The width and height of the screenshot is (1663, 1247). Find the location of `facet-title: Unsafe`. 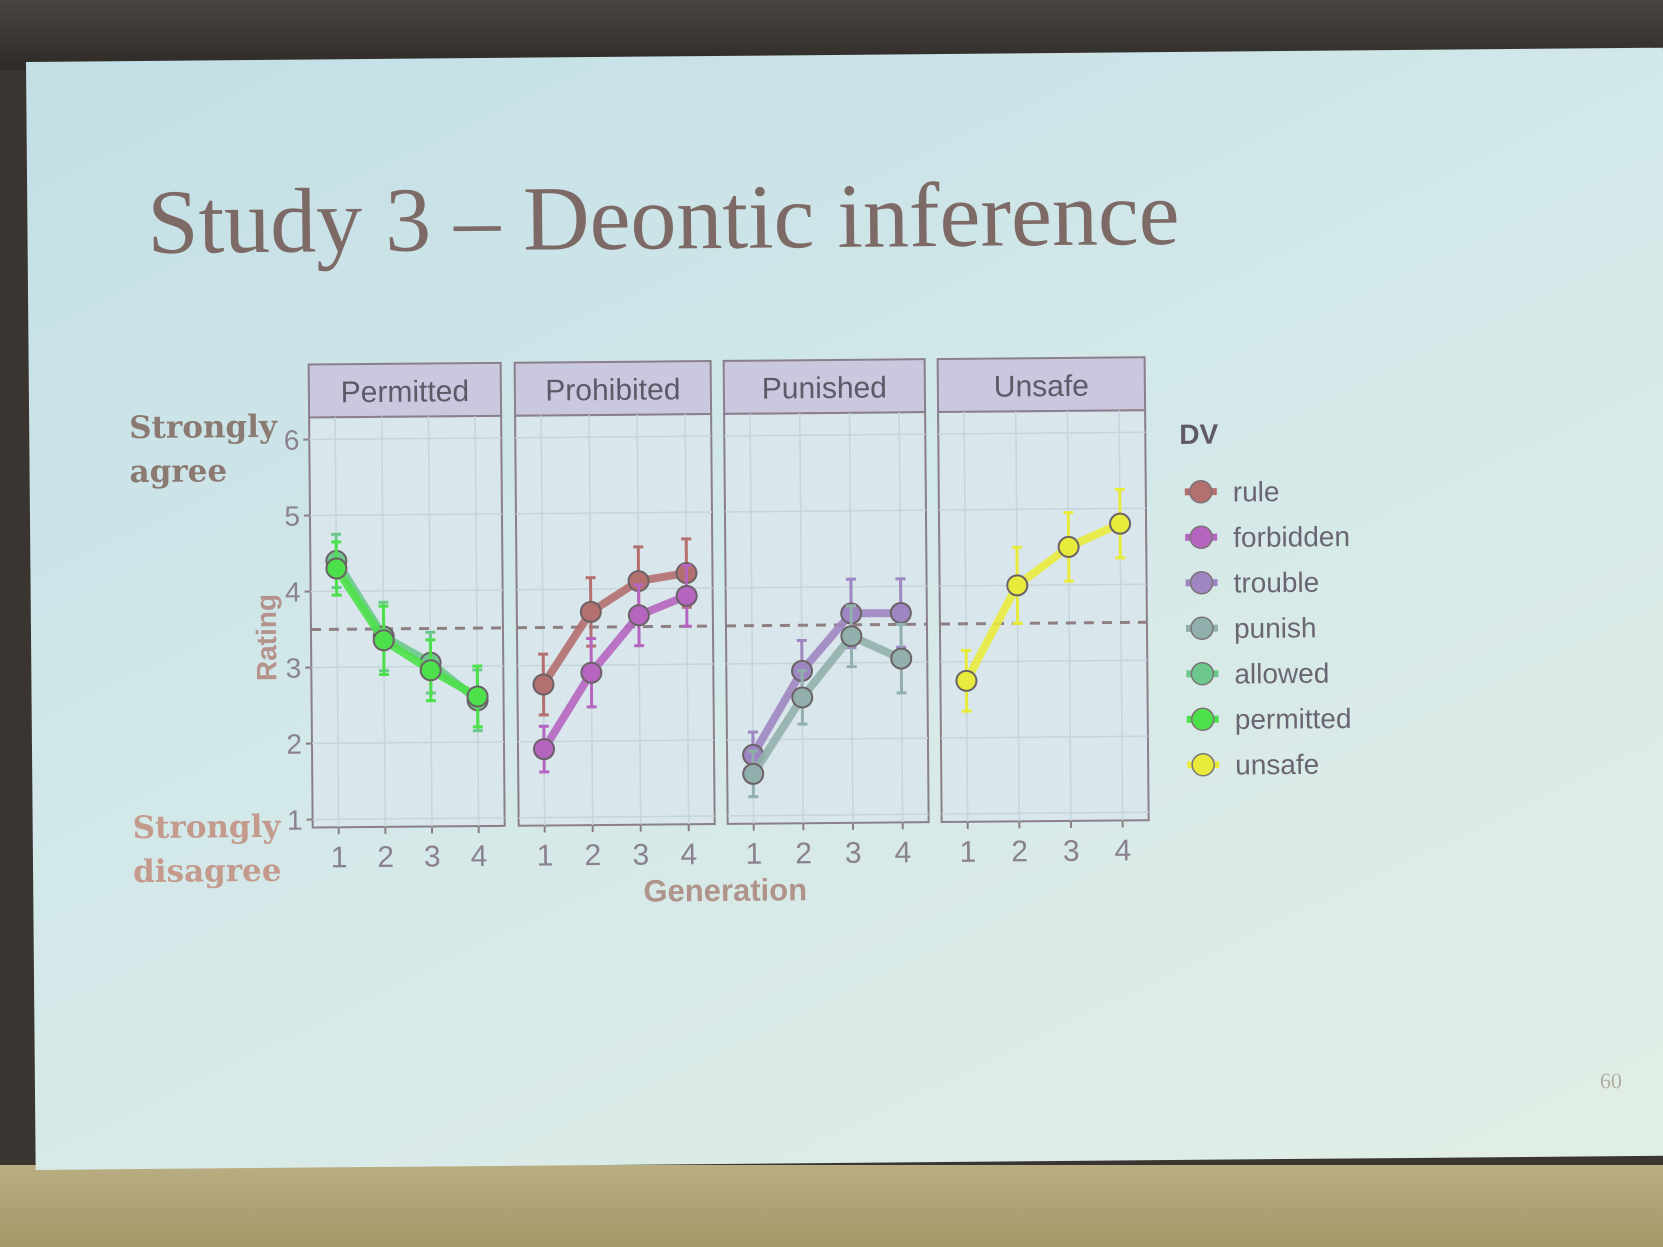

facet-title: Unsafe is located at coordinates (1041, 387).